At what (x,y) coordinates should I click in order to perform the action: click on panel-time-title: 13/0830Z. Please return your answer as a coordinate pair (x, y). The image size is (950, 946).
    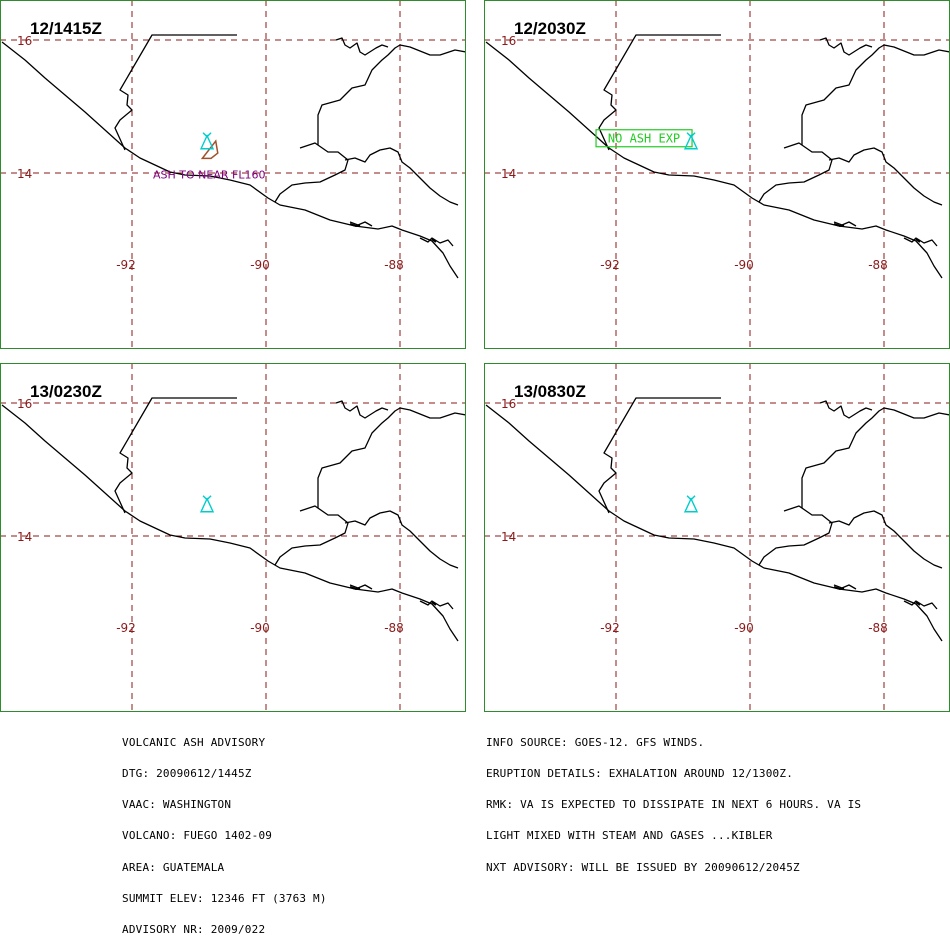
    Looking at the image, I should click on (550, 391).